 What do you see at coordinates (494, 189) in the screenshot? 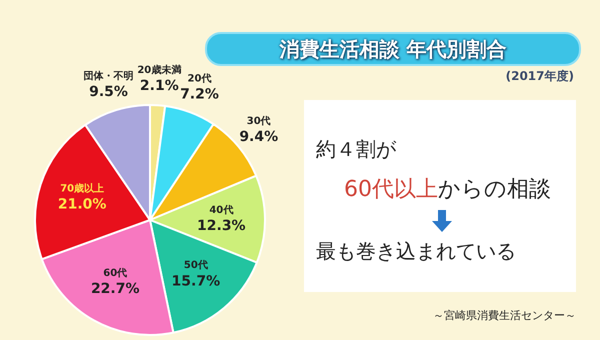
I see `text: からの相談` at bounding box center [494, 189].